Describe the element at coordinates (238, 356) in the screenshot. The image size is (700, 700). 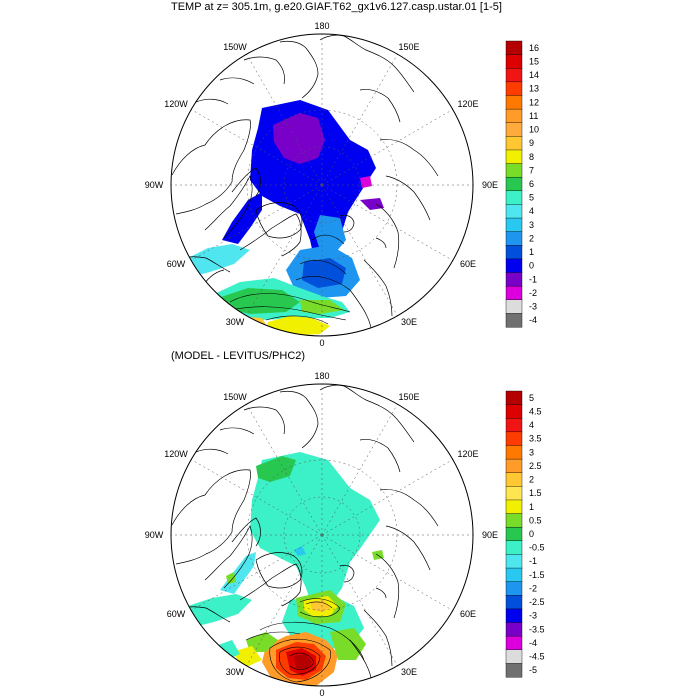
I see `map-title-difference: (MODEL - LEVITUS/PHC2)` at that location.